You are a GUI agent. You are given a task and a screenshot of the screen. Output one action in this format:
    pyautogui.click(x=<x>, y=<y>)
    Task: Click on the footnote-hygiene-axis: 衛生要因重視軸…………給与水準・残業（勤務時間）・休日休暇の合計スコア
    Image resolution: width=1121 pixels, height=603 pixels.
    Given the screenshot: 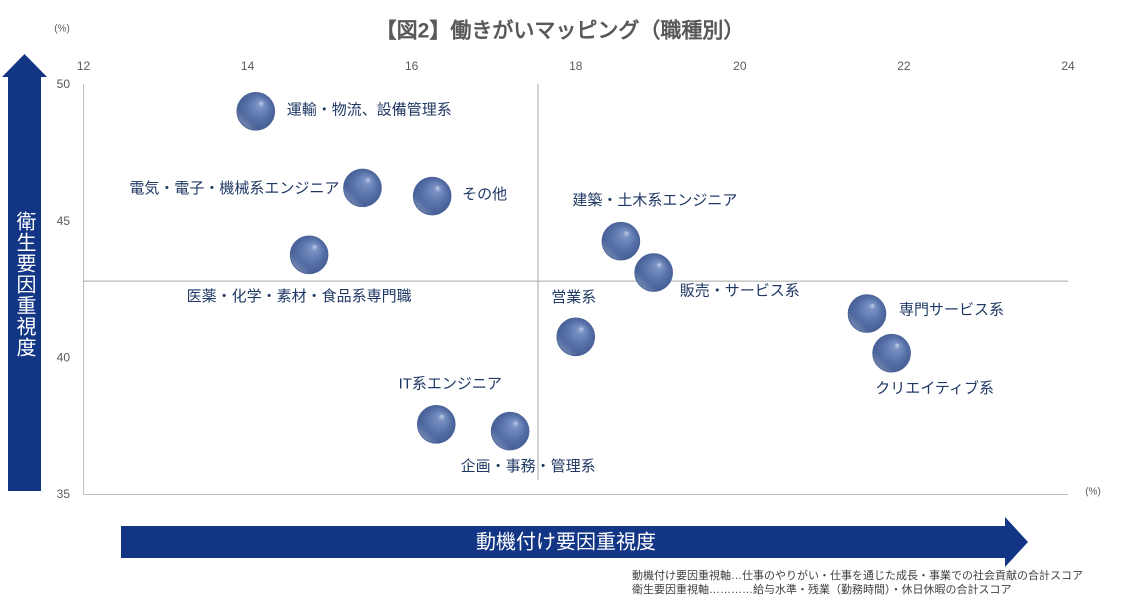 What is the action you would take?
    pyautogui.click(x=822, y=589)
    